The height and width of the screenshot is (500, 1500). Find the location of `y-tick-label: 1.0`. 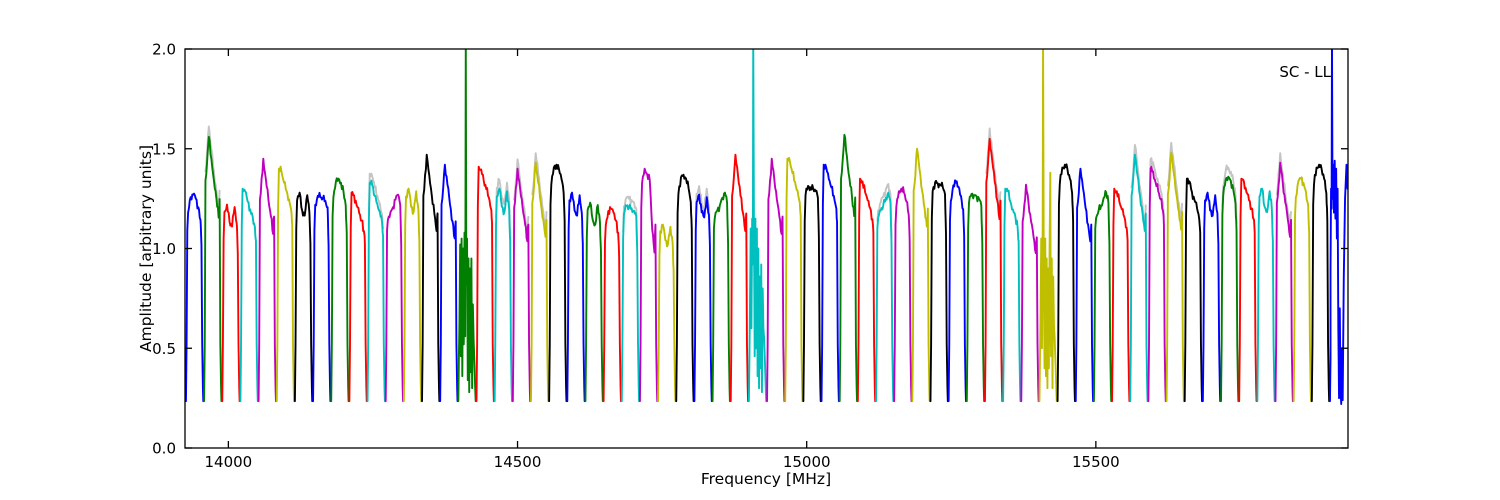

y-tick-label: 1.0 is located at coordinates (164, 249).